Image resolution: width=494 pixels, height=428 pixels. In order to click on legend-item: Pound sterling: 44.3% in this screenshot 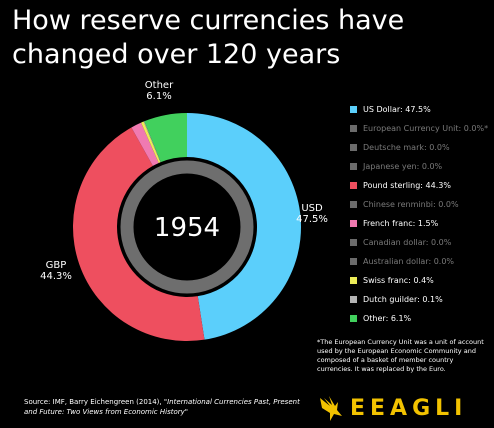, I will do `click(420, 186)`.